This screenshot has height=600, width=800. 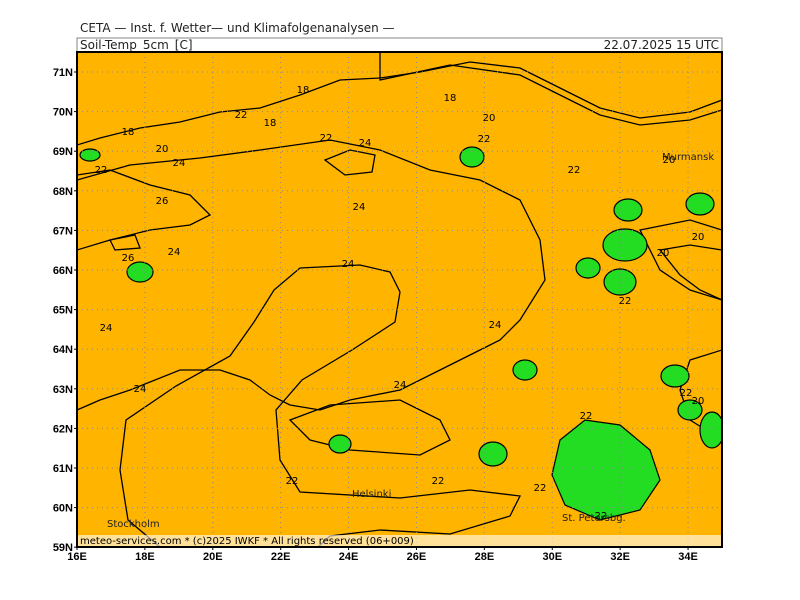 What do you see at coordinates (552, 557) in the screenshot?
I see `lon-label: 30E` at bounding box center [552, 557].